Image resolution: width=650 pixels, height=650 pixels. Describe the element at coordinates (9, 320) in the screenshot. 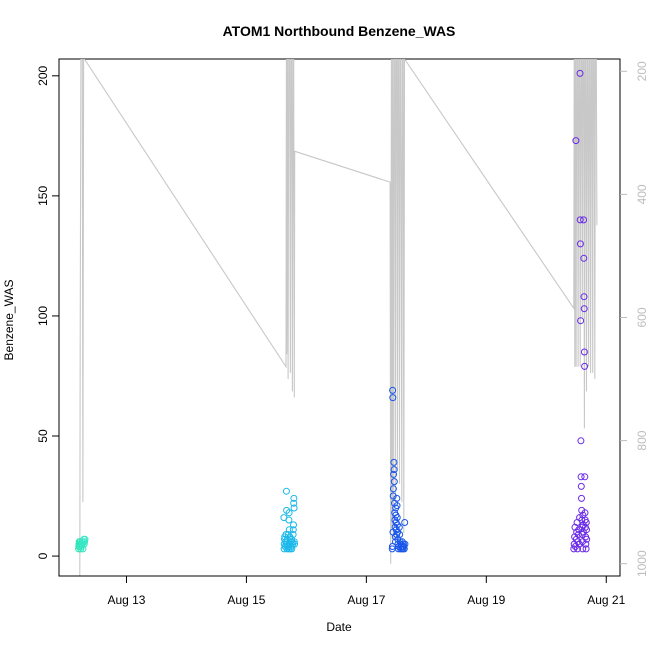

I see `y-axis-label: Benzene_WAS` at that location.